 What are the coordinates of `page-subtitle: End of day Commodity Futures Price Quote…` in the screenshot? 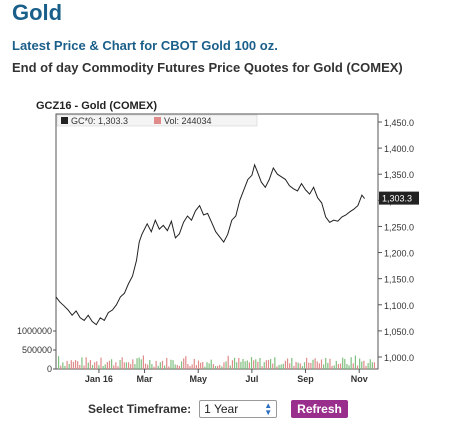 It's located at (207, 67).